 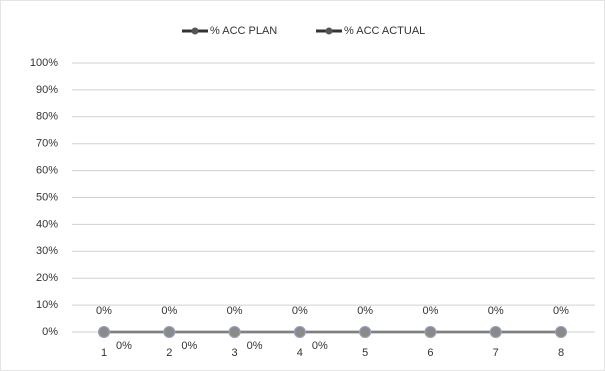 What do you see at coordinates (496, 353) in the screenshot?
I see `x-tick-label: 7` at bounding box center [496, 353].